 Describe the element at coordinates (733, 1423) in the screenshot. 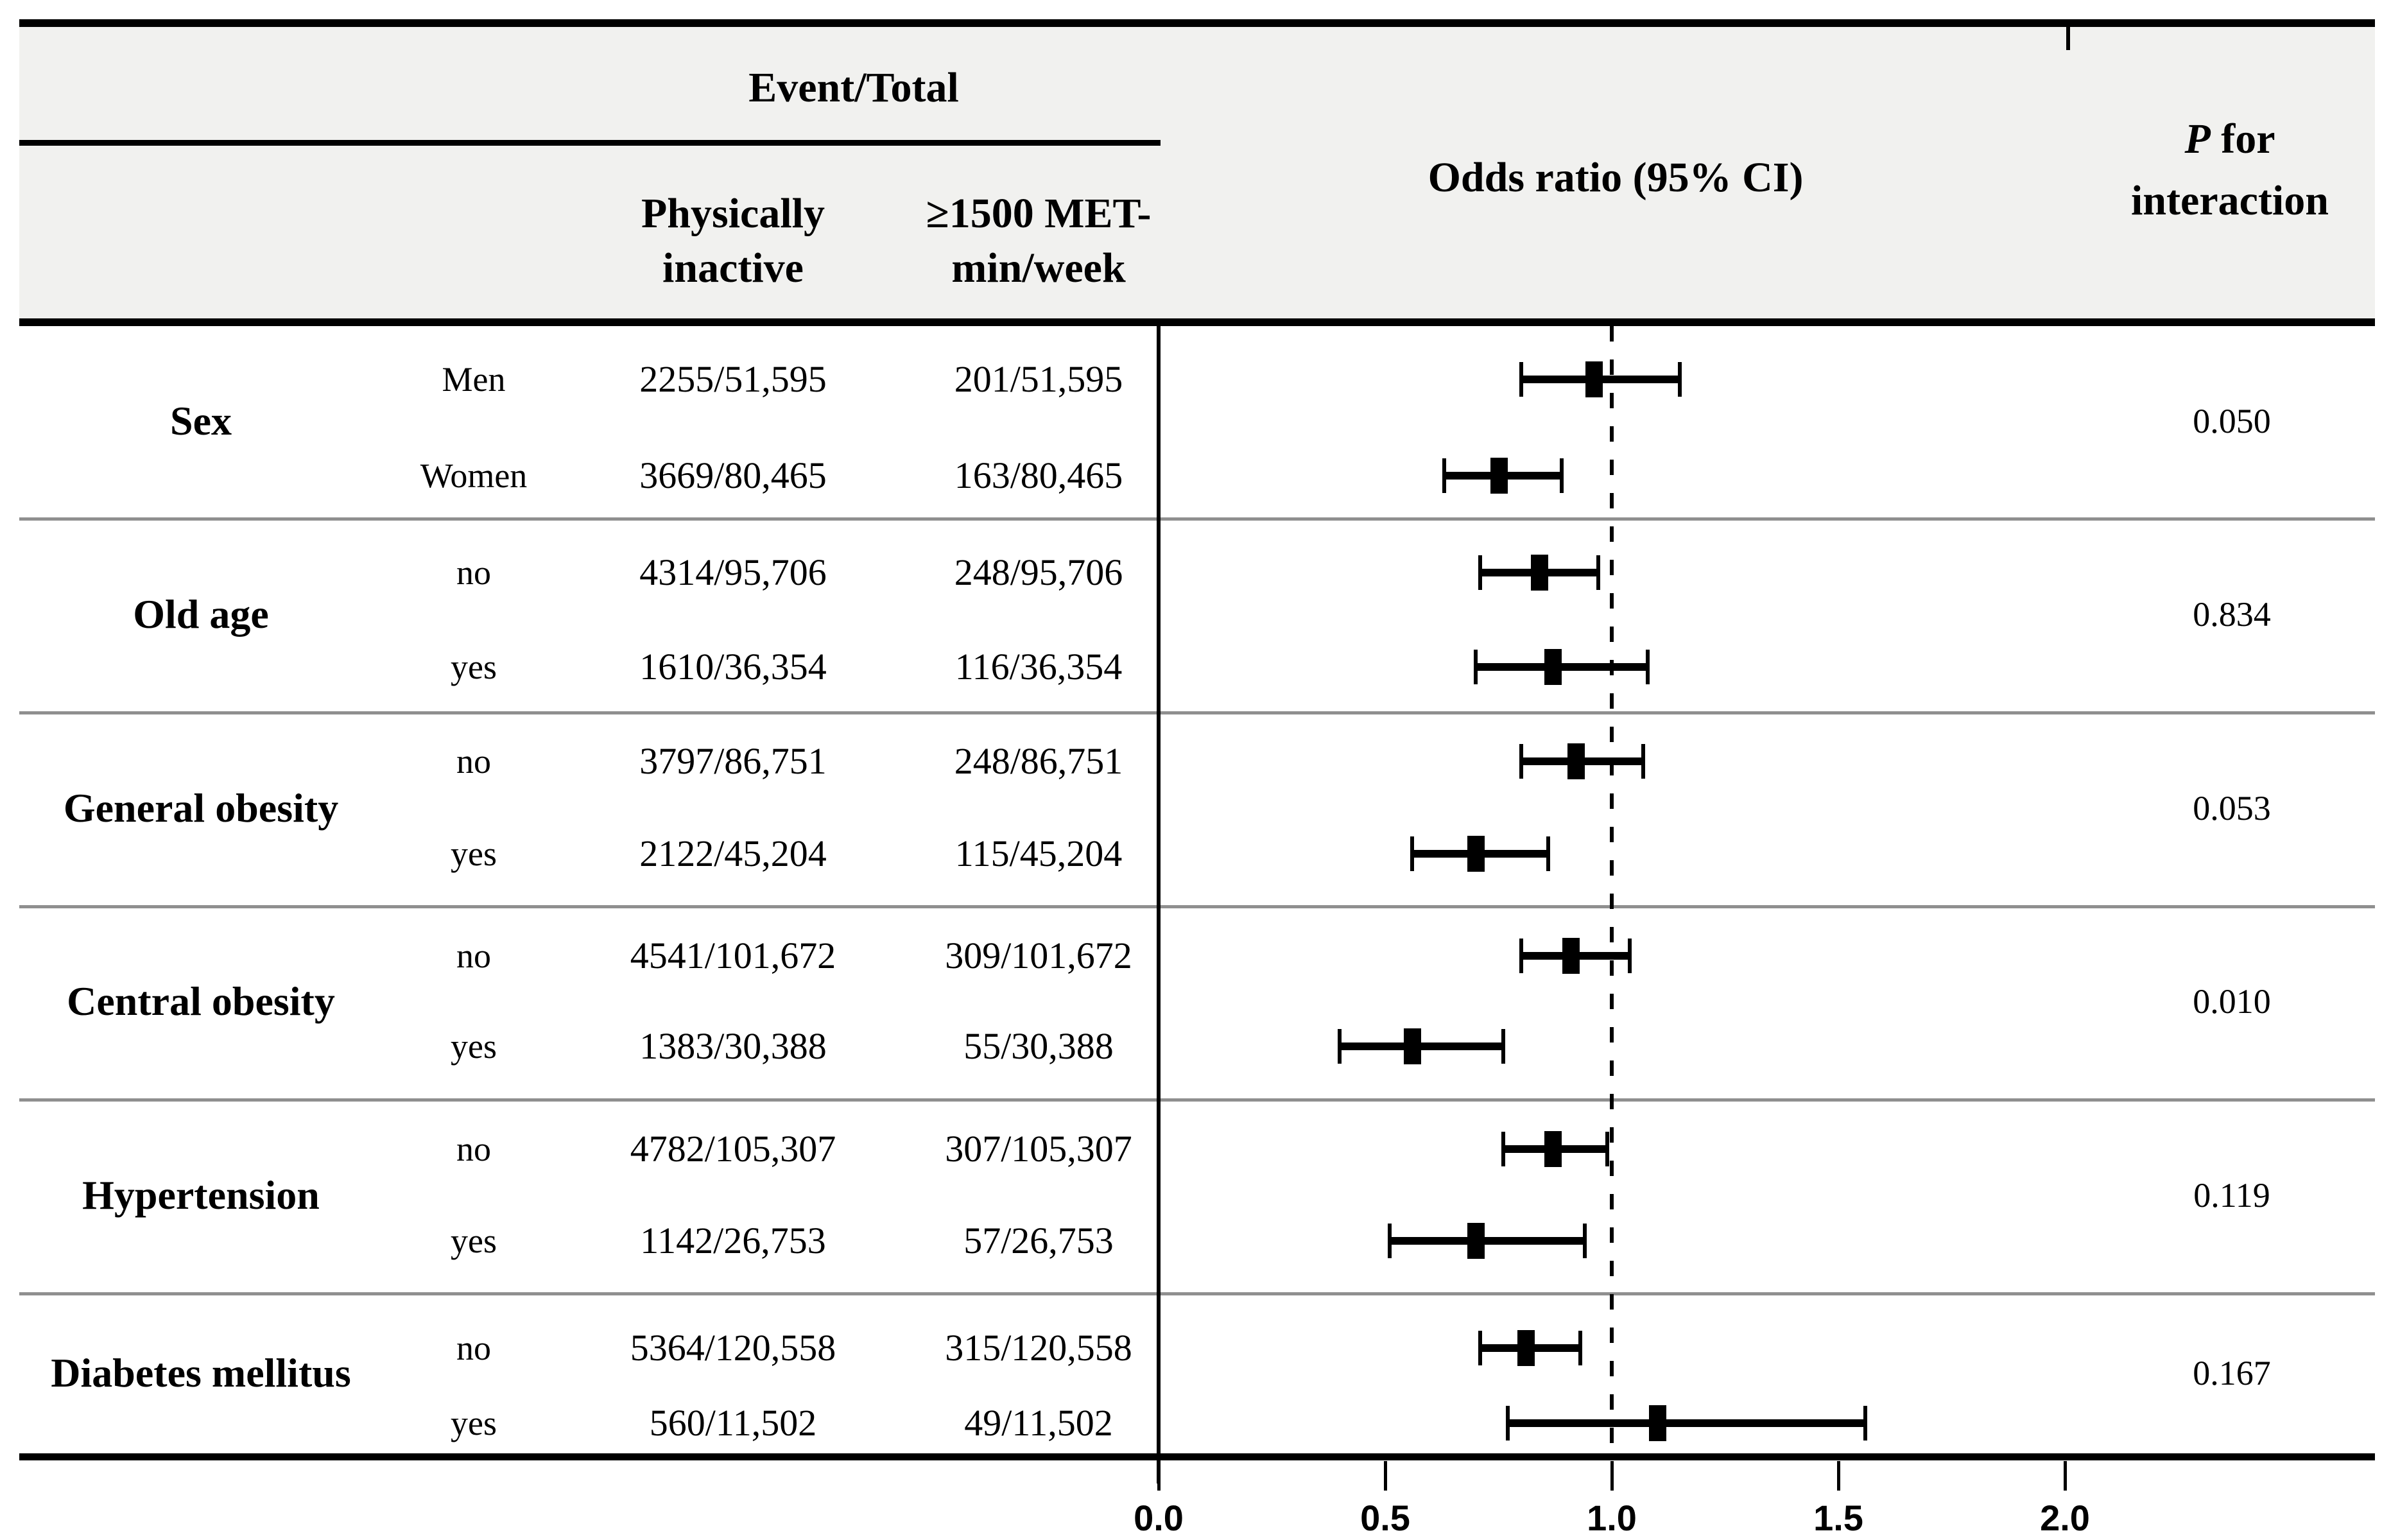

I see `event-total-inactive: 560/11,502` at that location.